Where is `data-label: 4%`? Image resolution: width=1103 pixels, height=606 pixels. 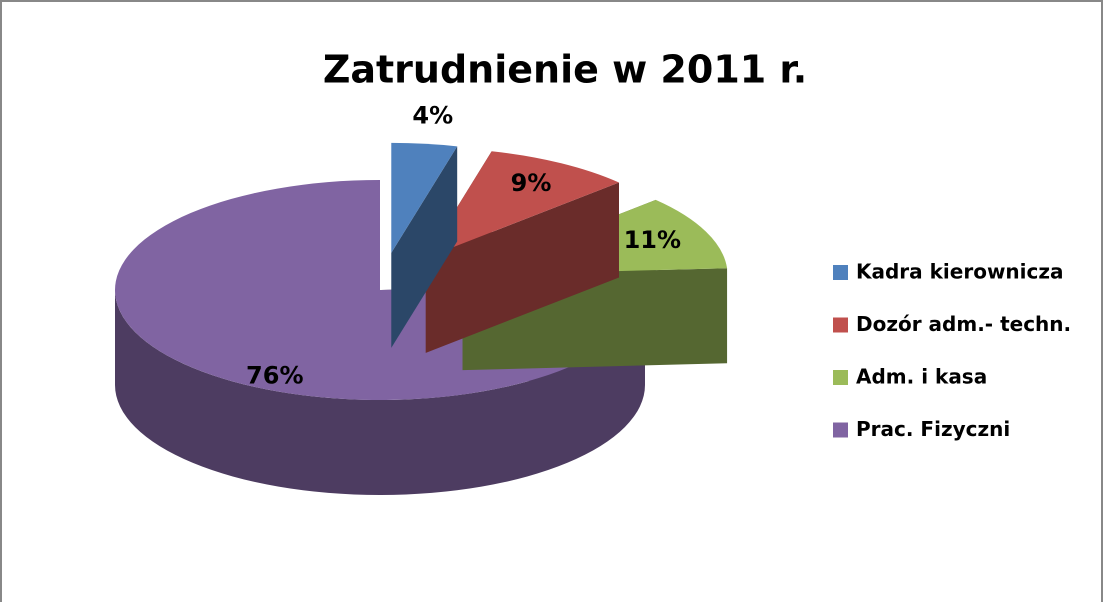 data-label: 4% is located at coordinates (432, 116).